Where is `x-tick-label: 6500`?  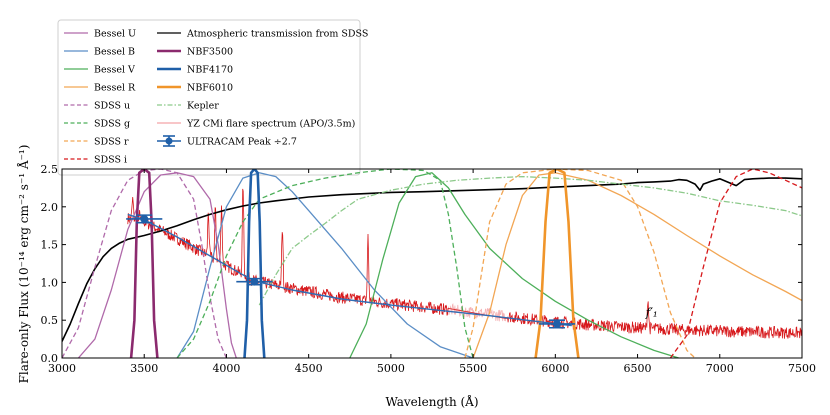
x-tick-label: 6500 is located at coordinates (638, 368).